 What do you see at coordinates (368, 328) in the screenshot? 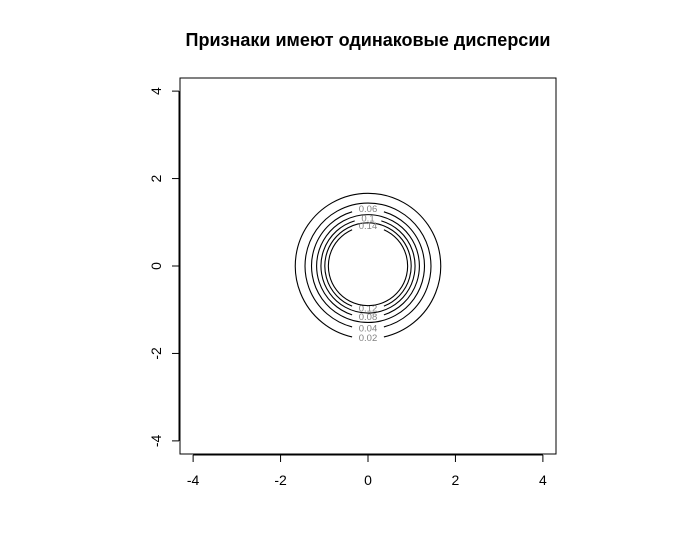
I see `contour-label: 0.04` at bounding box center [368, 328].